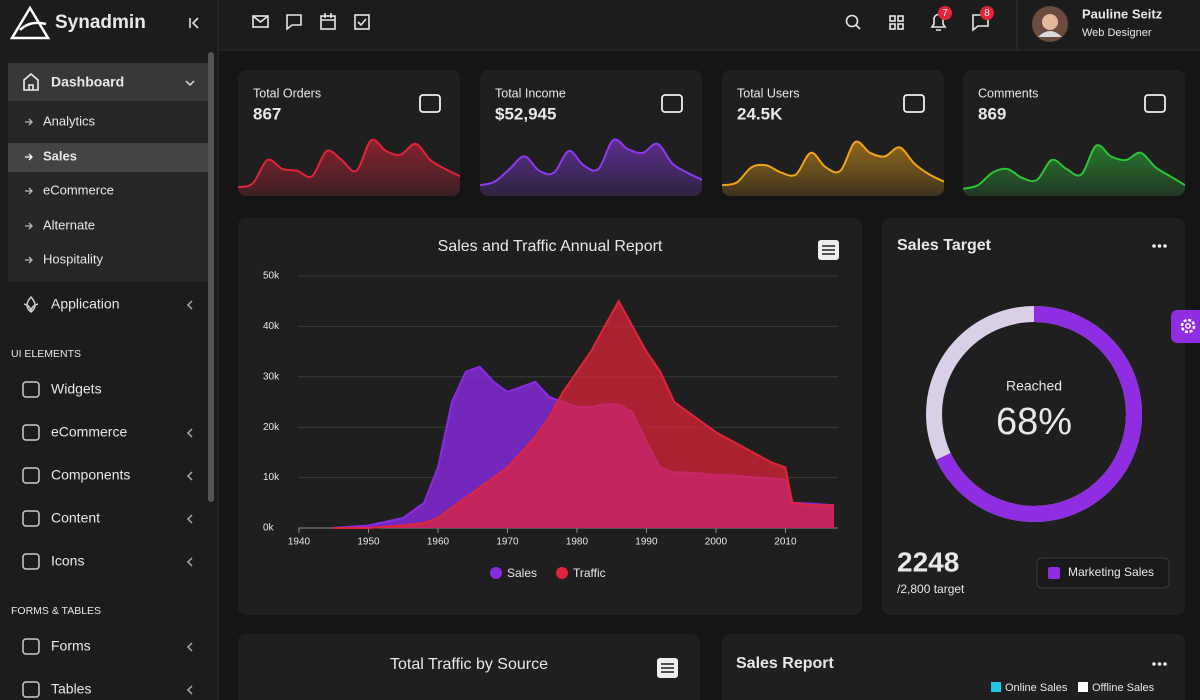 Image resolution: width=1200 pixels, height=700 pixels. What do you see at coordinates (646, 542) in the screenshot?
I see `x-tick-label: 1990` at bounding box center [646, 542].